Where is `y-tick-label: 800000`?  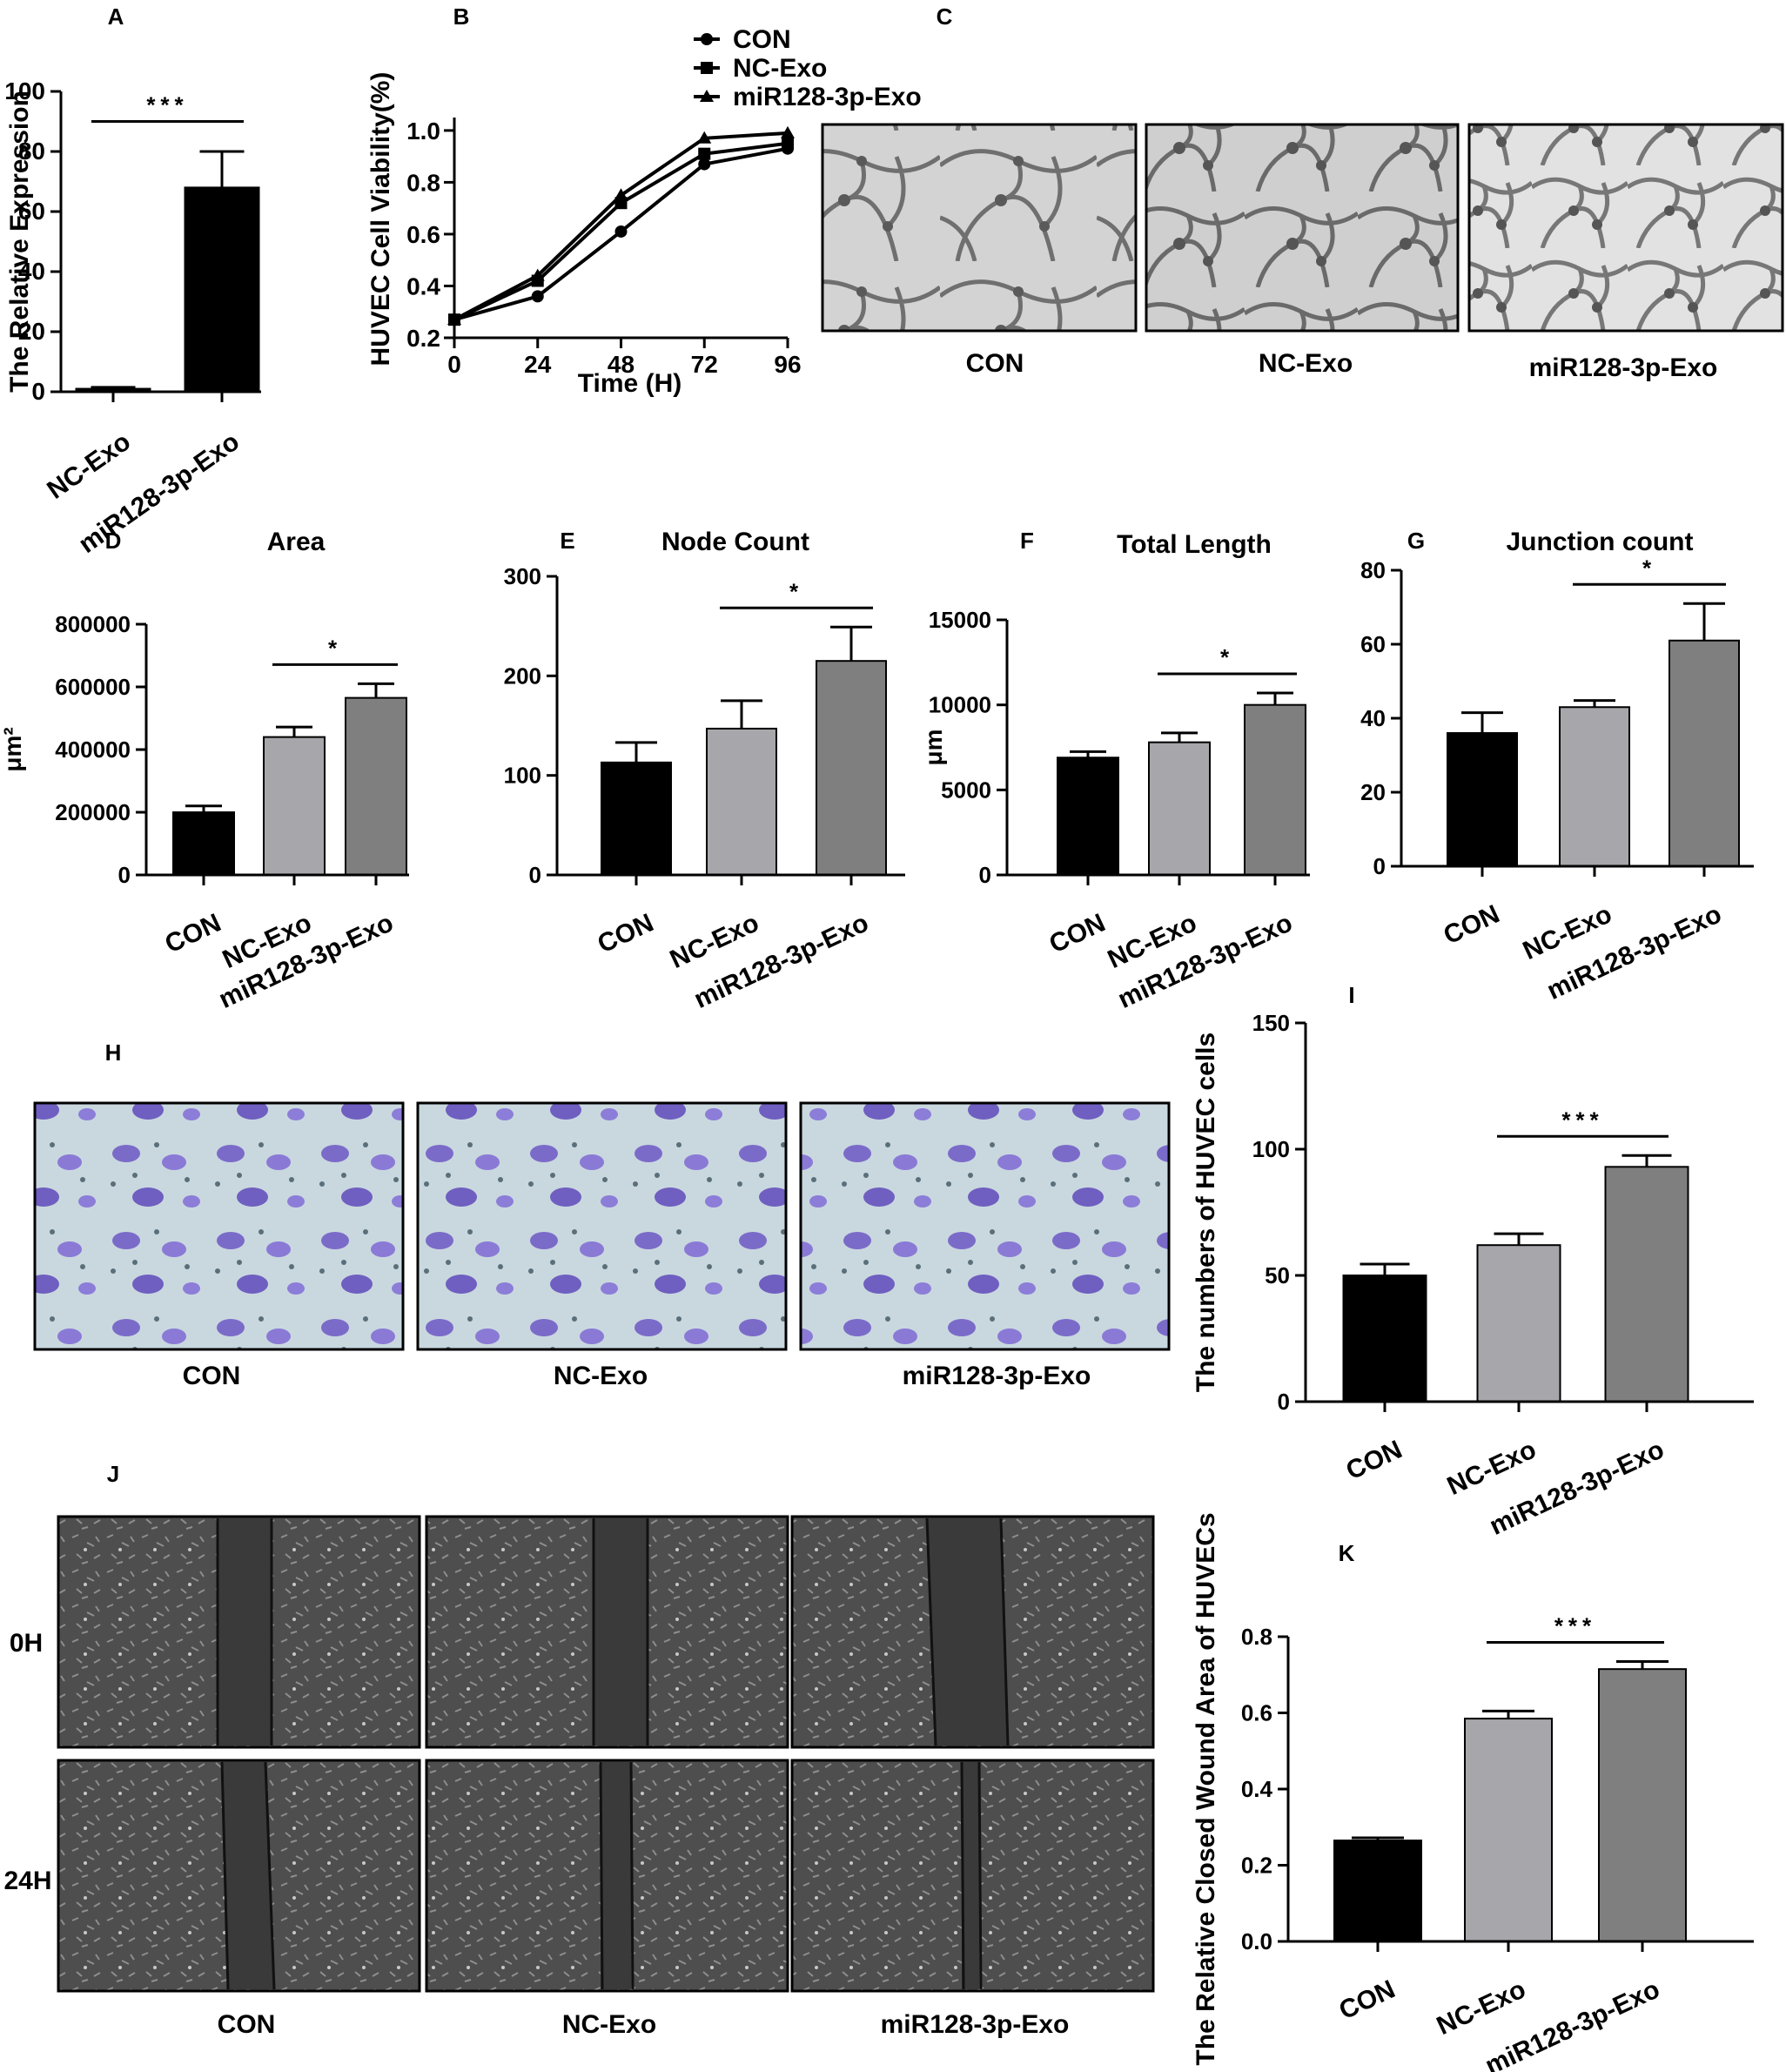 y-tick-label: 800000 is located at coordinates (93, 624).